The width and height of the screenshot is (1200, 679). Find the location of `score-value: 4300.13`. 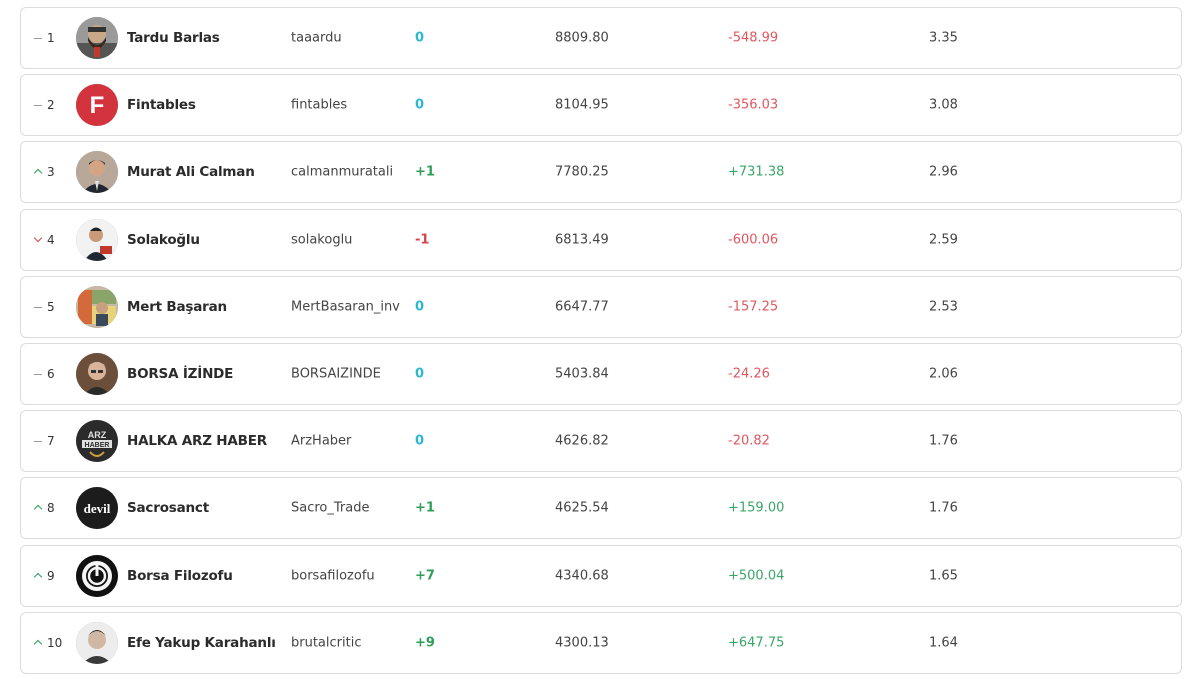

score-value: 4300.13 is located at coordinates (582, 643).